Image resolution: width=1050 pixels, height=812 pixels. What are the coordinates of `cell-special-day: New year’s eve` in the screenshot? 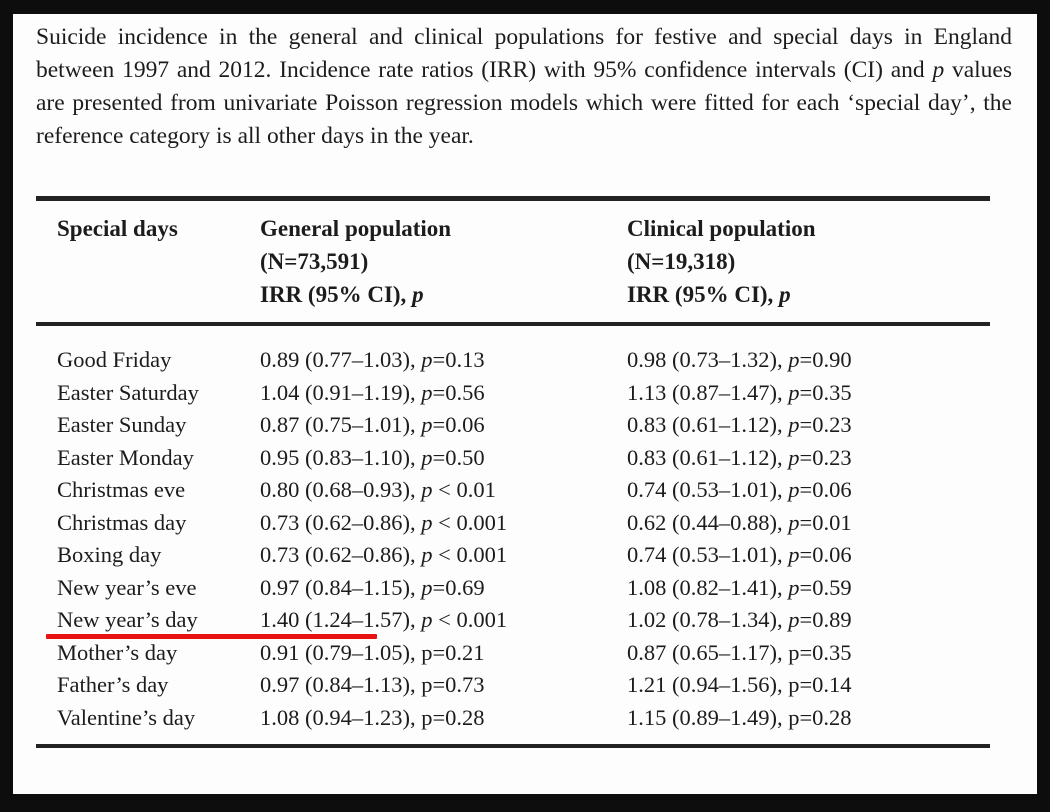 It's located at (127, 587).